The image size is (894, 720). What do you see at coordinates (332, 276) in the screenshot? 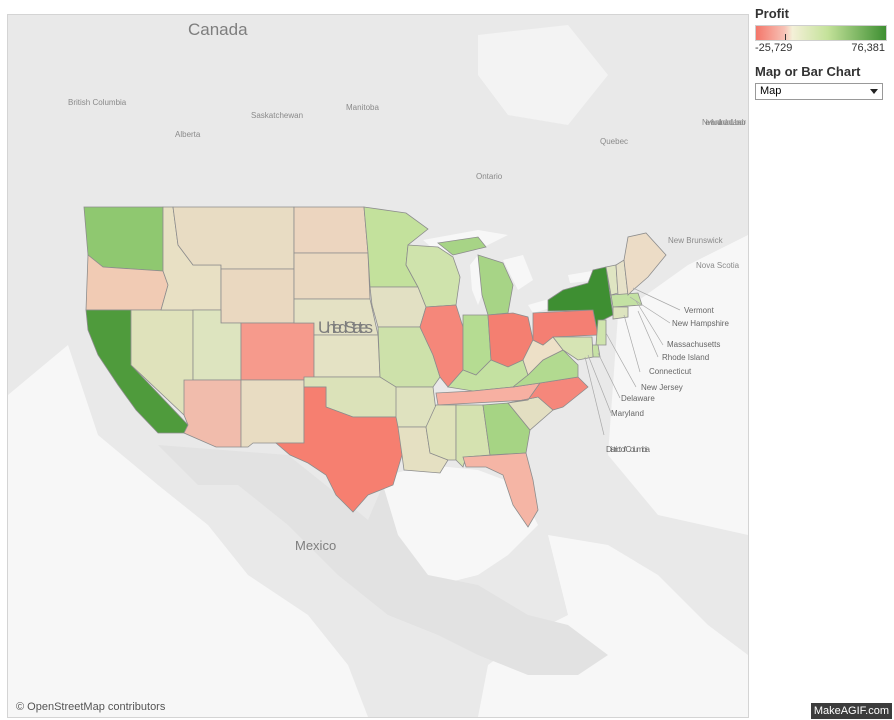
I see `state-south-dakota` at bounding box center [332, 276].